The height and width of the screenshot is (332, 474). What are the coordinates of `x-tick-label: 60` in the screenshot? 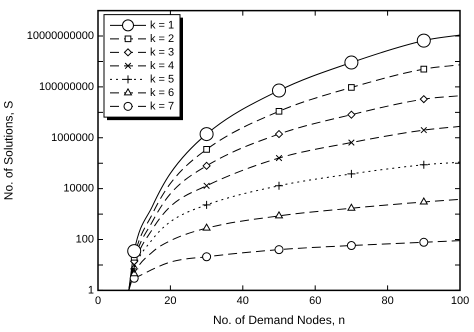 It's located at (315, 301).